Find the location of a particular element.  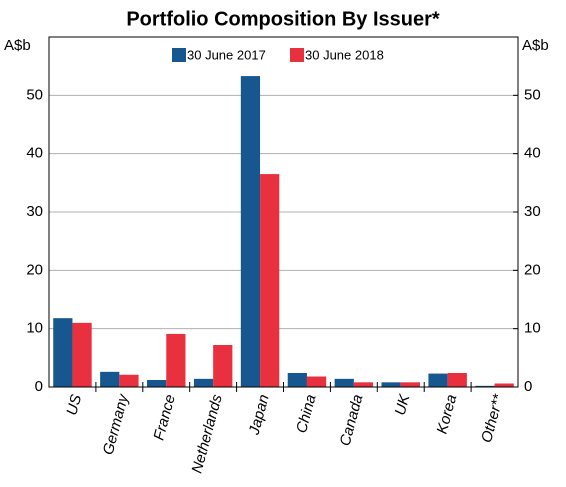

y2-tick-label: 50 is located at coordinates (532, 94).